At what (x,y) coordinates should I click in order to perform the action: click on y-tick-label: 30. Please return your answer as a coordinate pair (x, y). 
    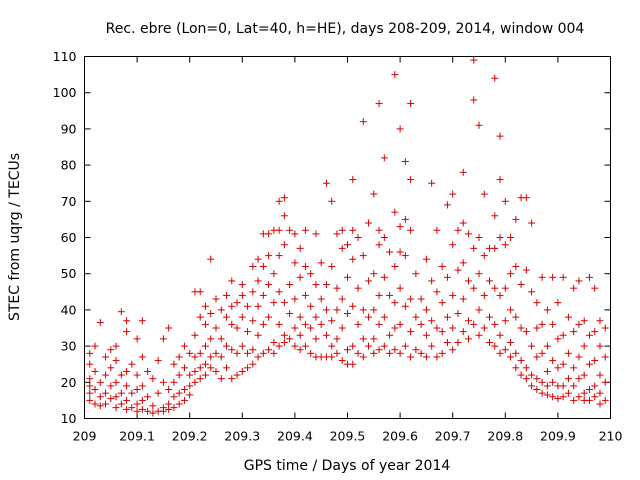
    Looking at the image, I should click on (69, 346).